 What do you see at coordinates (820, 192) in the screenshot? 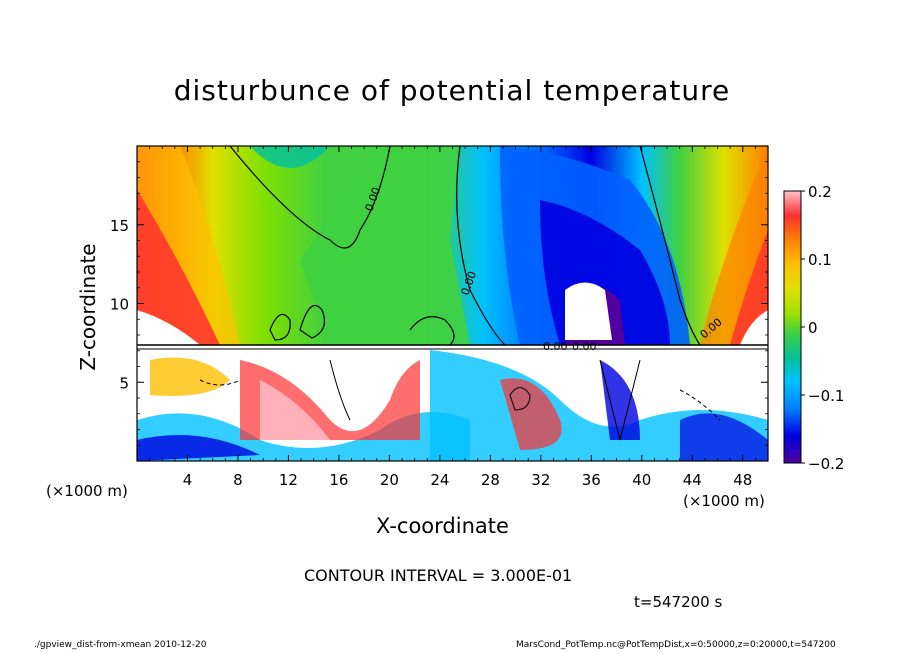
I see `colorbar-tick-label: 0.2` at bounding box center [820, 192].